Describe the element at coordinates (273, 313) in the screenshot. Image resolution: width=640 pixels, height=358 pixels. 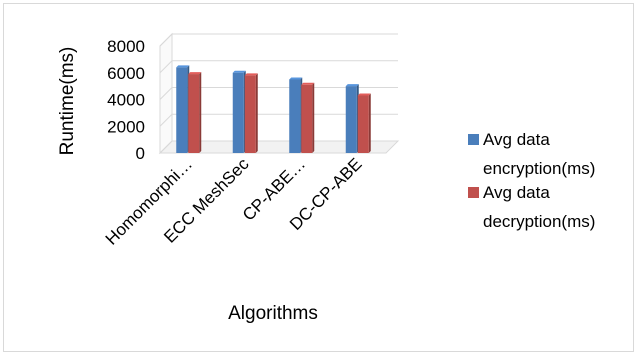
I see `x-axis-title: Algorithms` at that location.